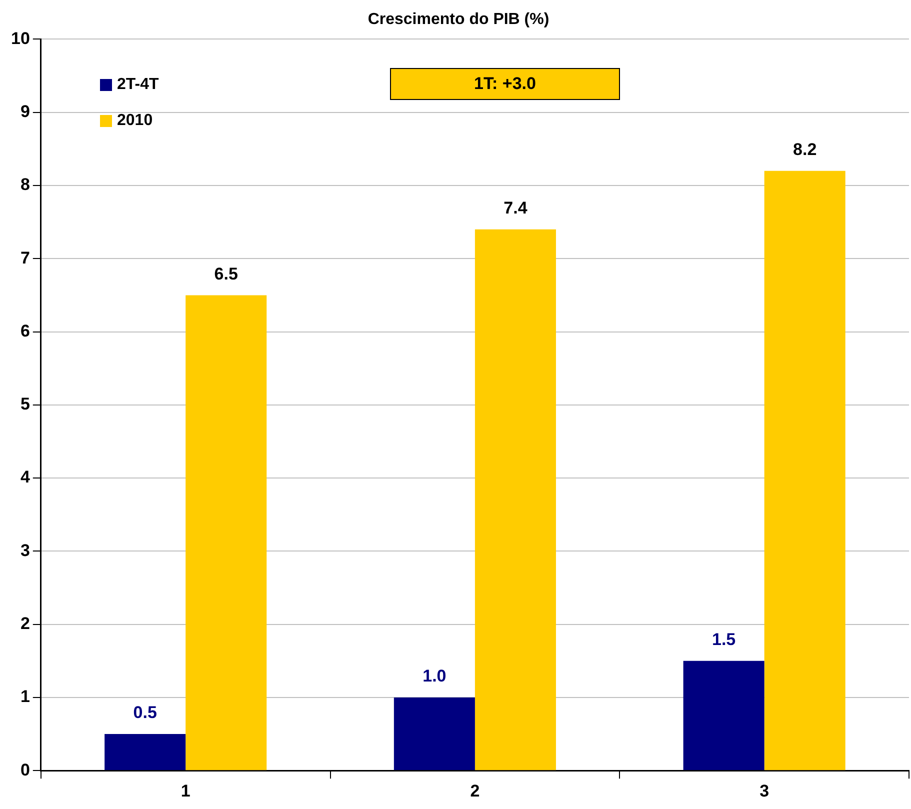  I want to click on x-tick-label: 2, so click(475, 790).